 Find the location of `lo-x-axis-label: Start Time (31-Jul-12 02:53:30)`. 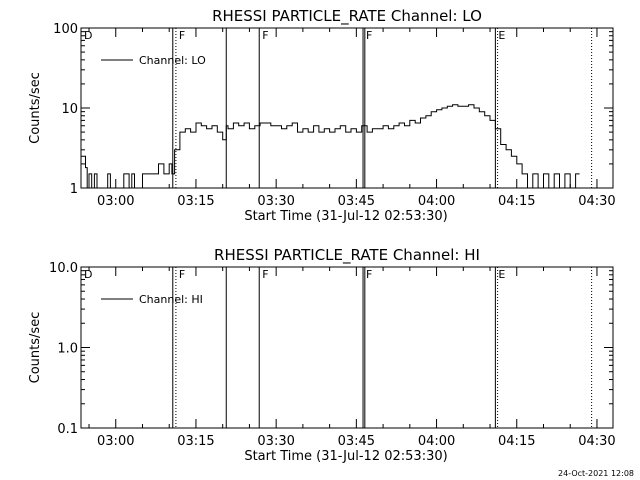

lo-x-axis-label: Start Time (31-Jul-12 02:53:30) is located at coordinates (345, 216).